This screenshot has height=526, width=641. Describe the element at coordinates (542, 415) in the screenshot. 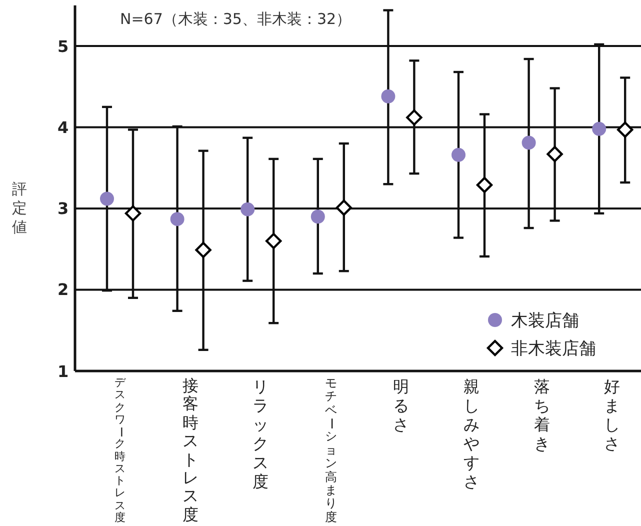

I see `x-tick-label: 落ち着き` at that location.